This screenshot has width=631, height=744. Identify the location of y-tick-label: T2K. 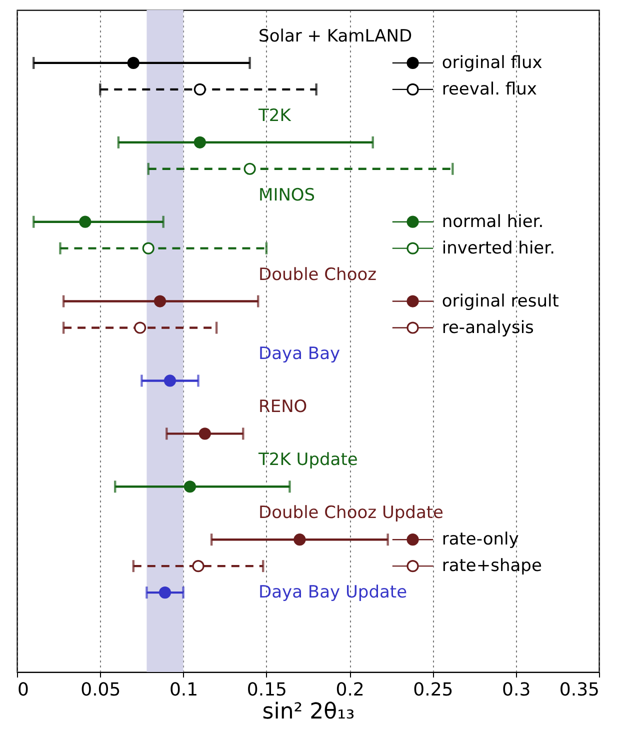
(275, 116).